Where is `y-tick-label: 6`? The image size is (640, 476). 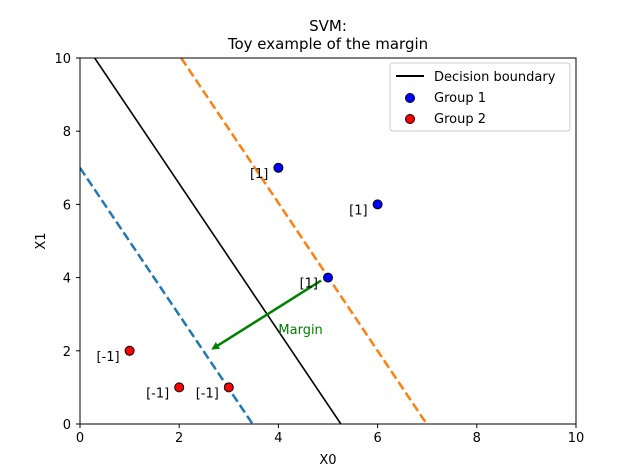
y-tick-label: 6 is located at coordinates (67, 205).